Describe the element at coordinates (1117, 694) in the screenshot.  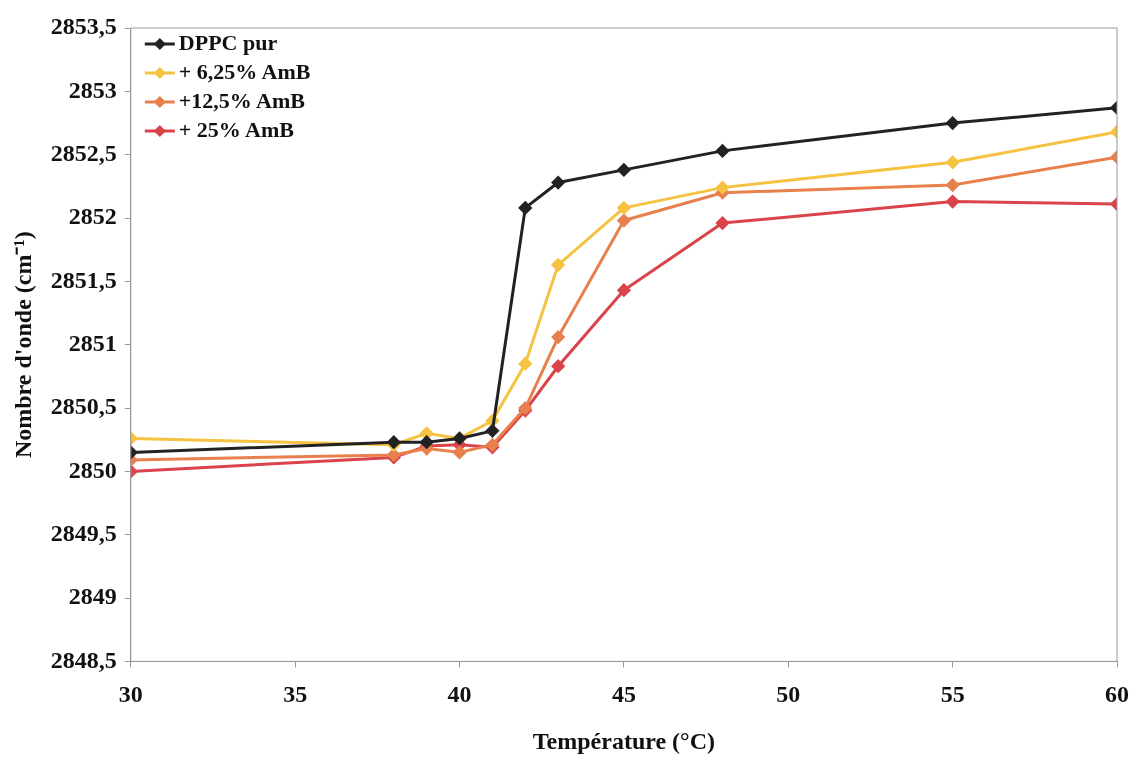
I see `x-tick-label: 60` at that location.